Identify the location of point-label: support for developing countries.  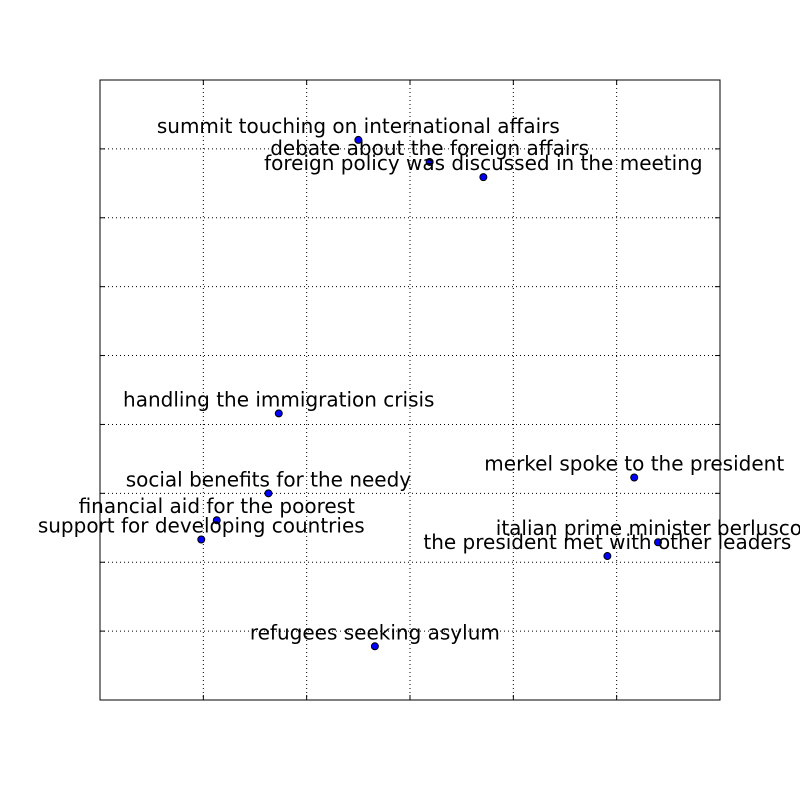
(201, 525).